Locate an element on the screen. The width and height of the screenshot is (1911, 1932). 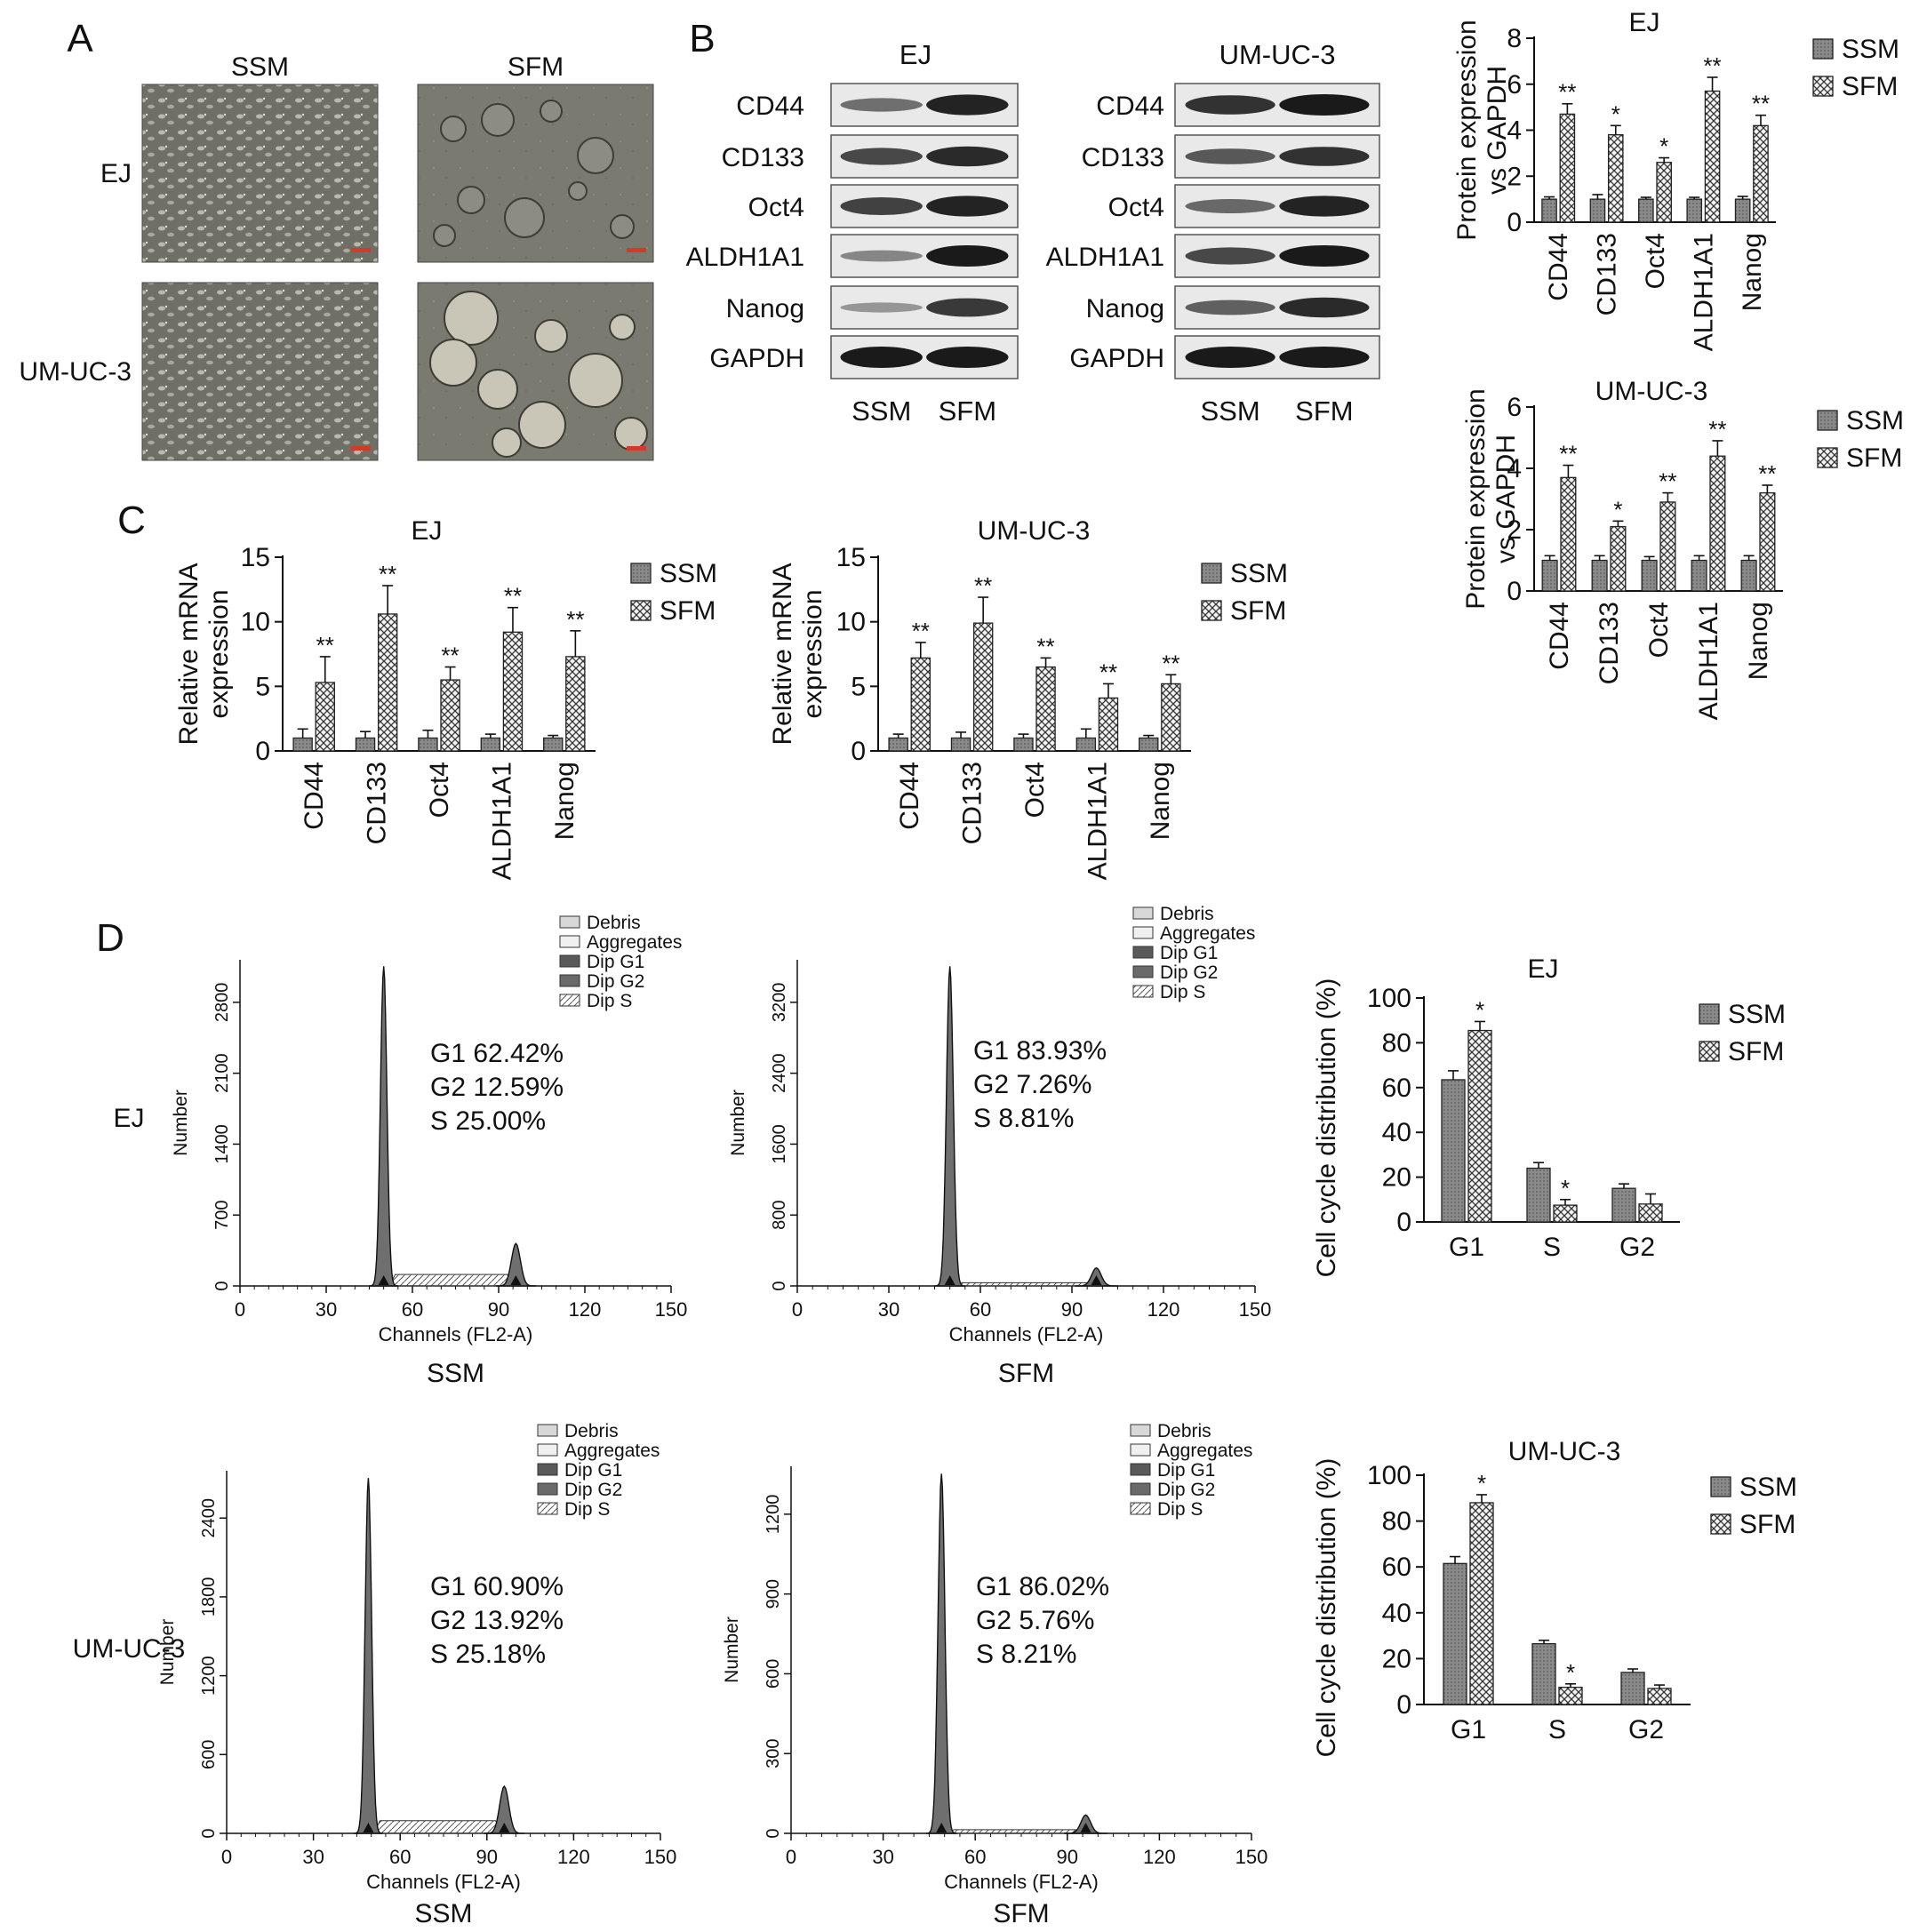
y-axis-label: Protein expressionvs GAPDH is located at coordinates (1491, 498).